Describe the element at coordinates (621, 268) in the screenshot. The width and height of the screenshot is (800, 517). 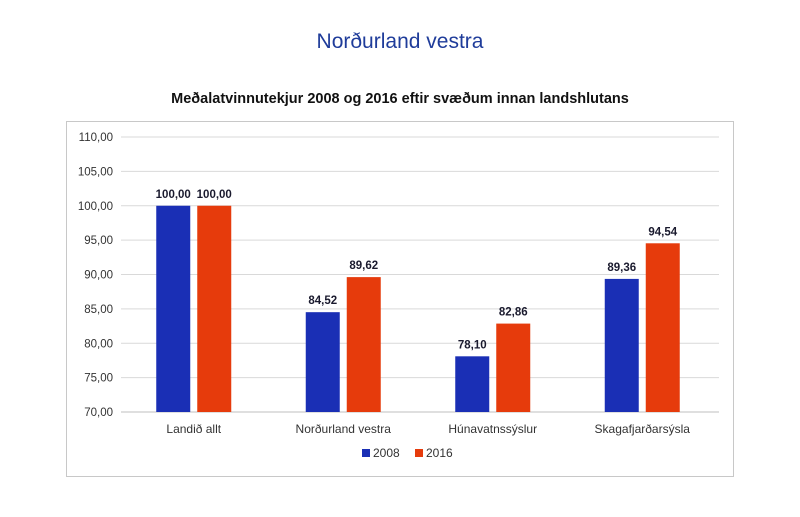
I see `data-label: 89,36` at that location.